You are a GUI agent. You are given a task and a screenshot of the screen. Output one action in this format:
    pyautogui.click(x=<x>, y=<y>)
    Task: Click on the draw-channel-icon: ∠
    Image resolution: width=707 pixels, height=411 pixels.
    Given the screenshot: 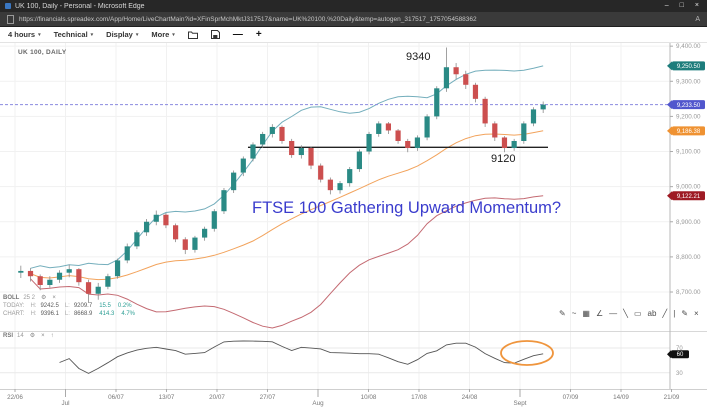 What is the action you would take?
    pyautogui.click(x=599, y=313)
    